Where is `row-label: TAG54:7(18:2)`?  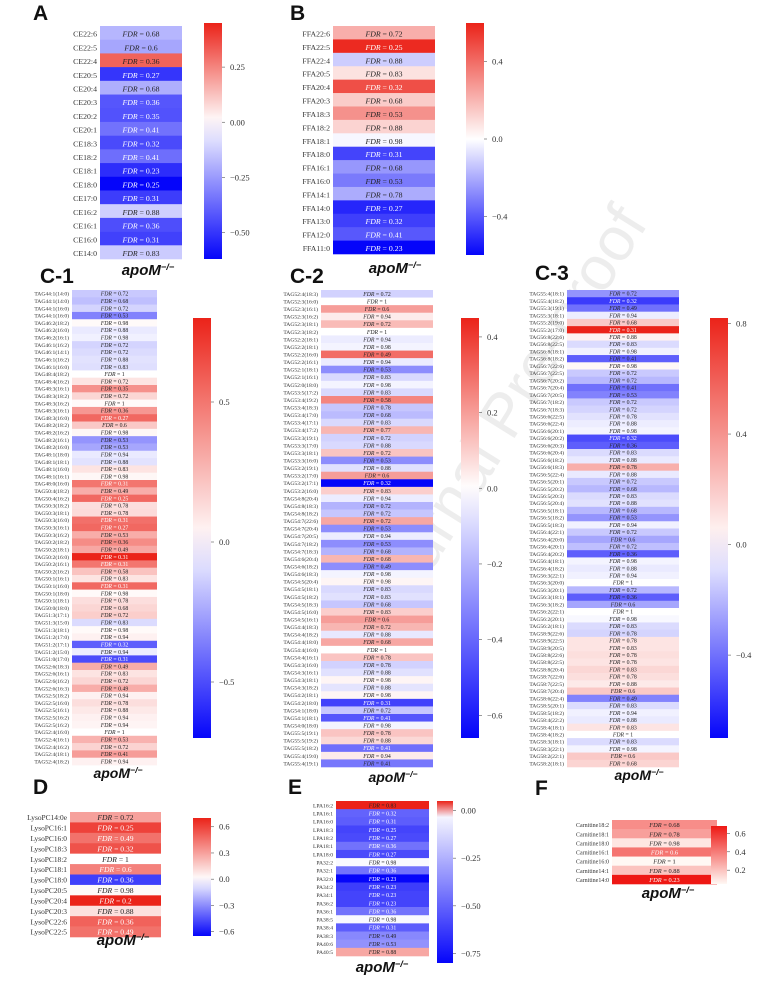 row-label: TAG54:7(18:2) is located at coordinates (300, 544).